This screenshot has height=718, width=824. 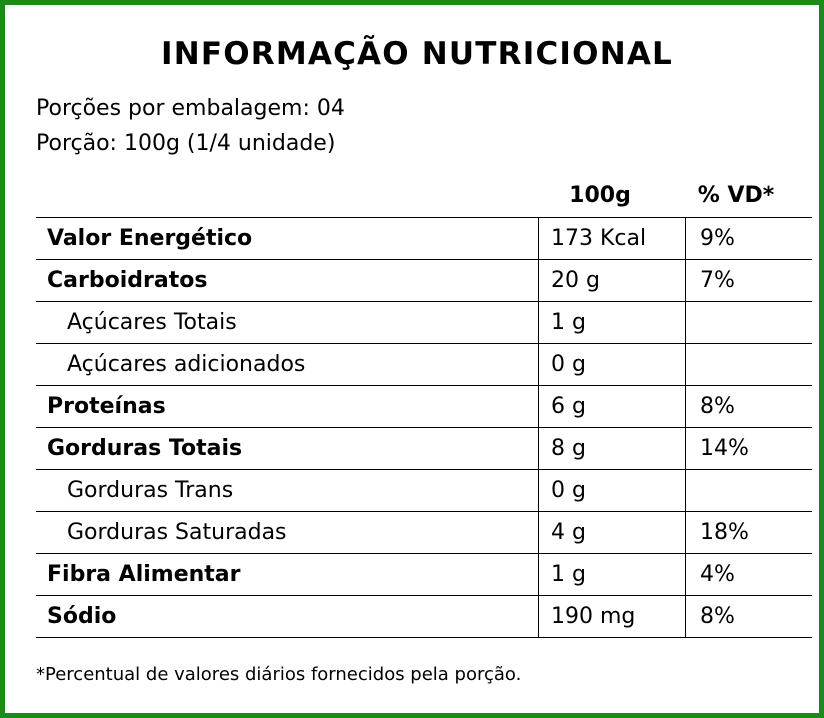 I want to click on nutrient-row: Proteínas 6 g 8%, so click(x=424, y=406).